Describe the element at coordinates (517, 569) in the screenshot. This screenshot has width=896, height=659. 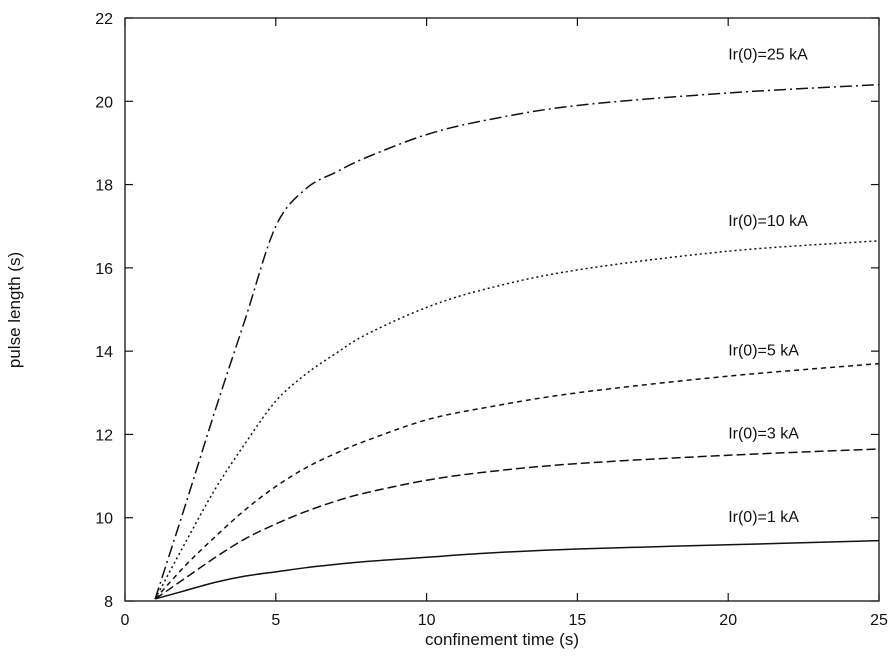
I see `series-line` at that location.